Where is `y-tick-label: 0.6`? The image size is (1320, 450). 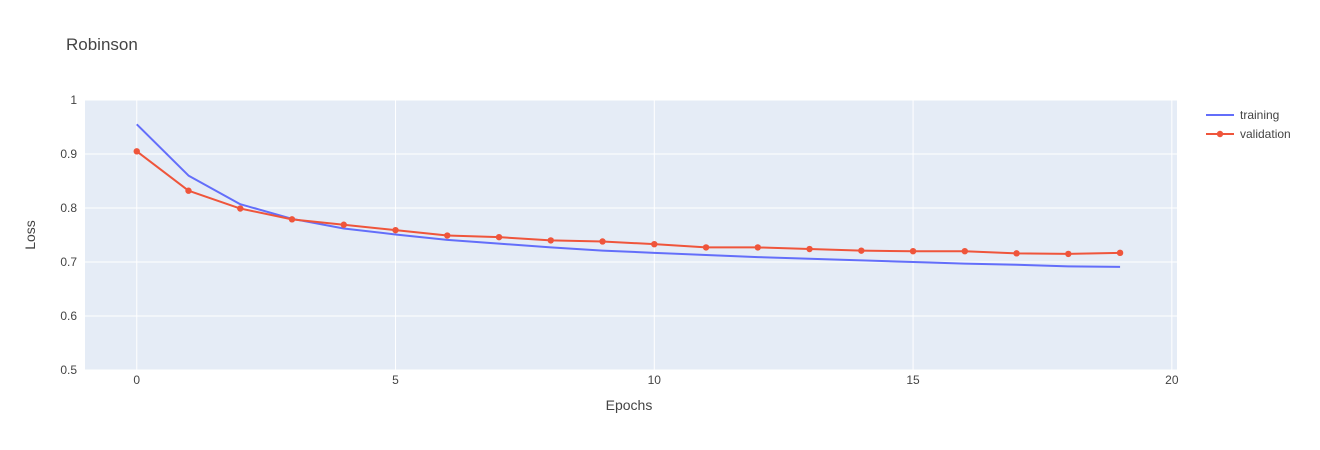
y-tick-label: 0.6 is located at coordinates (68, 316).